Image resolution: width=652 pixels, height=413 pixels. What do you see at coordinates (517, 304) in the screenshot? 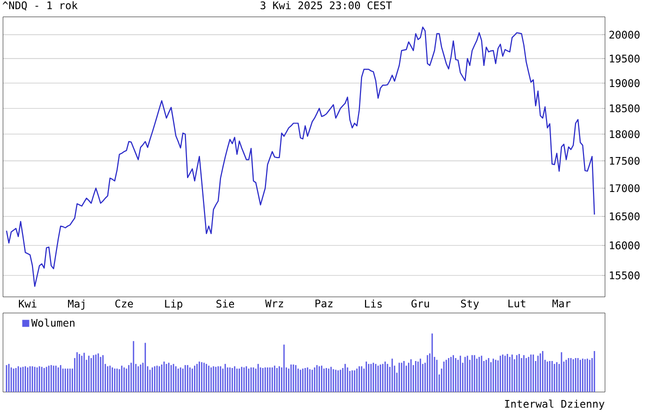
I see `x-tick-label: Lut` at bounding box center [517, 304].